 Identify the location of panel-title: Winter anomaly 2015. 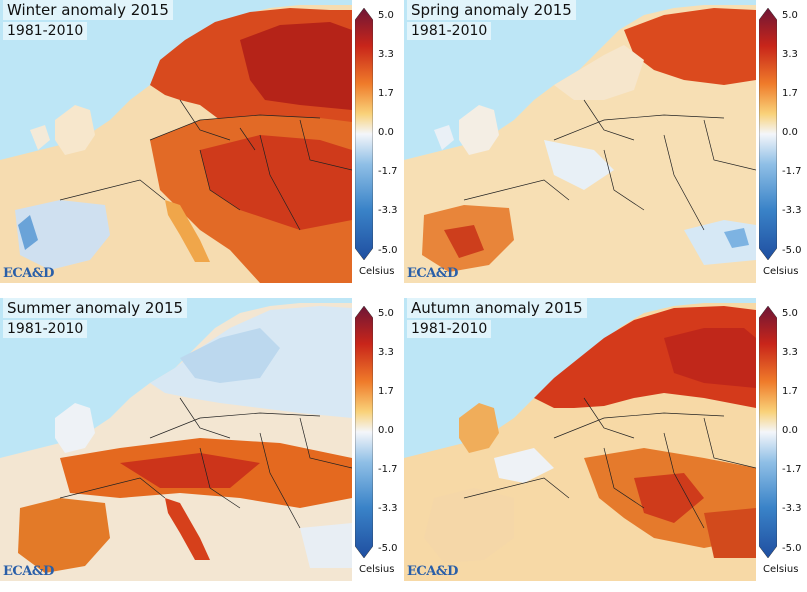
(88, 10).